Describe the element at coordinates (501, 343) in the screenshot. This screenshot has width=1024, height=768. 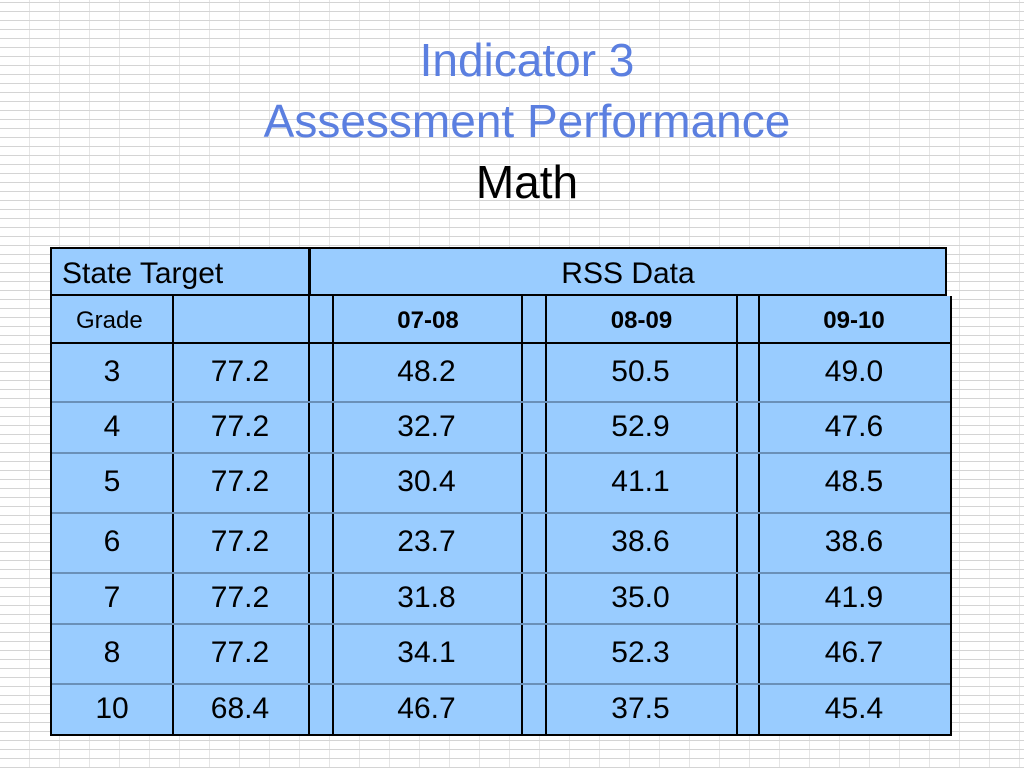
I see `header-separator` at that location.